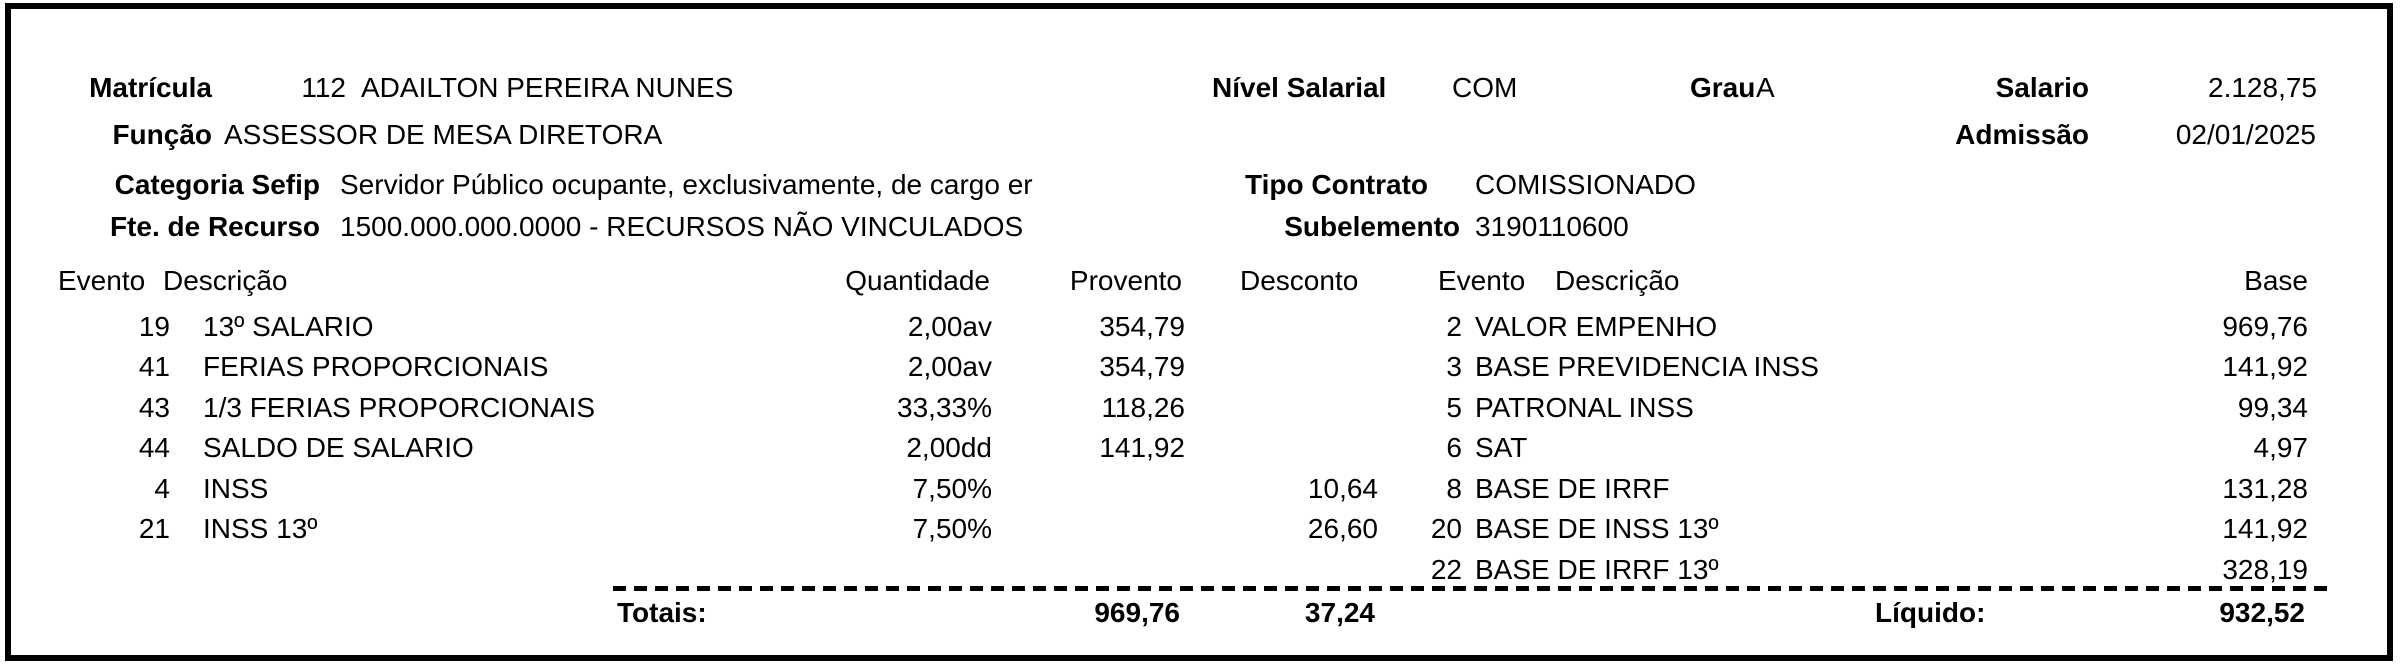 Image resolution: width=2401 pixels, height=668 pixels. I want to click on col-header-evento-right: Evento, so click(1482, 280).